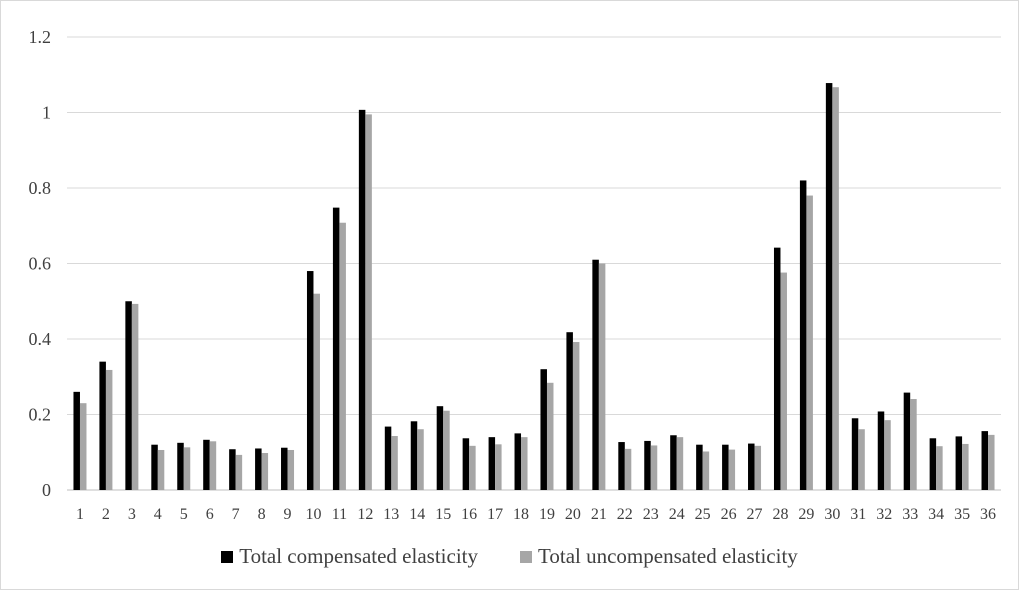  I want to click on x-tick-label: 24, so click(677, 514).